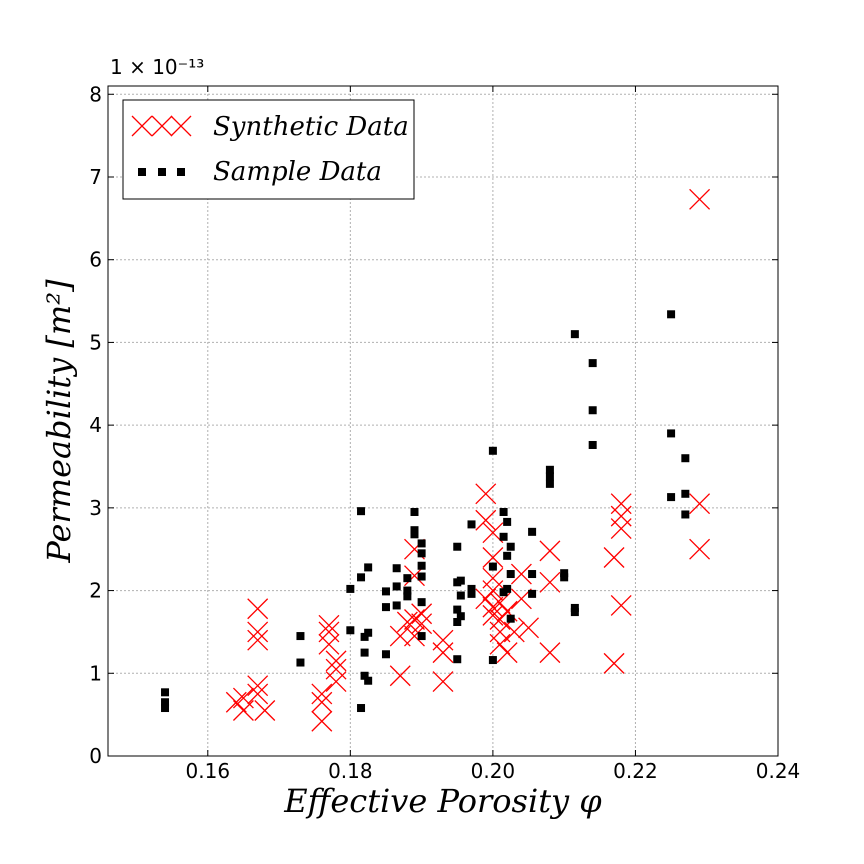  Describe the element at coordinates (181, 126) in the screenshot. I see `legend-marker-synthetic` at that location.